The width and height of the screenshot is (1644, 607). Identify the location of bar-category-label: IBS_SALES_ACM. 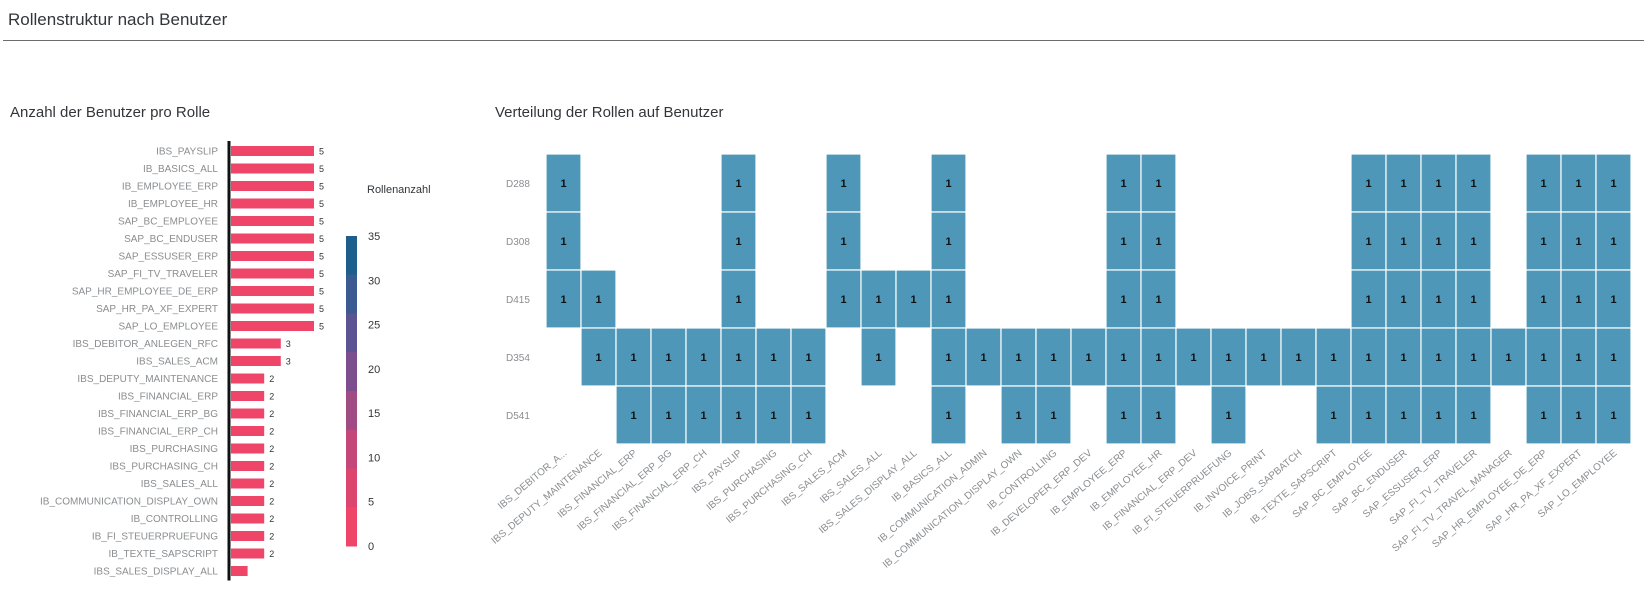
(177, 362).